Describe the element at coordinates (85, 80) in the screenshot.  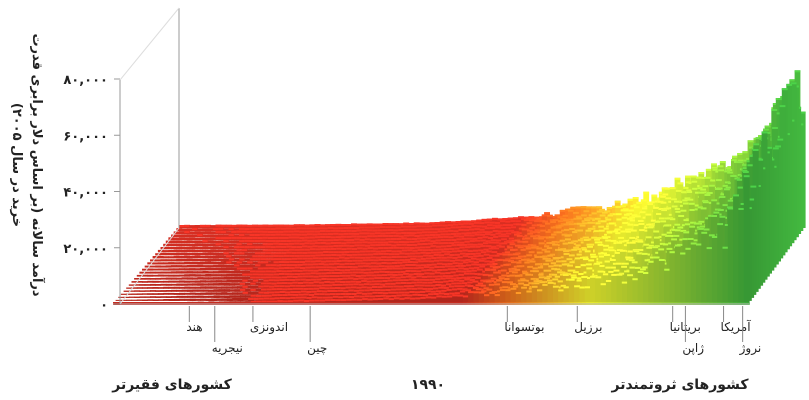
I see `y-tick-label: ۸۰,۰۰۰` at that location.